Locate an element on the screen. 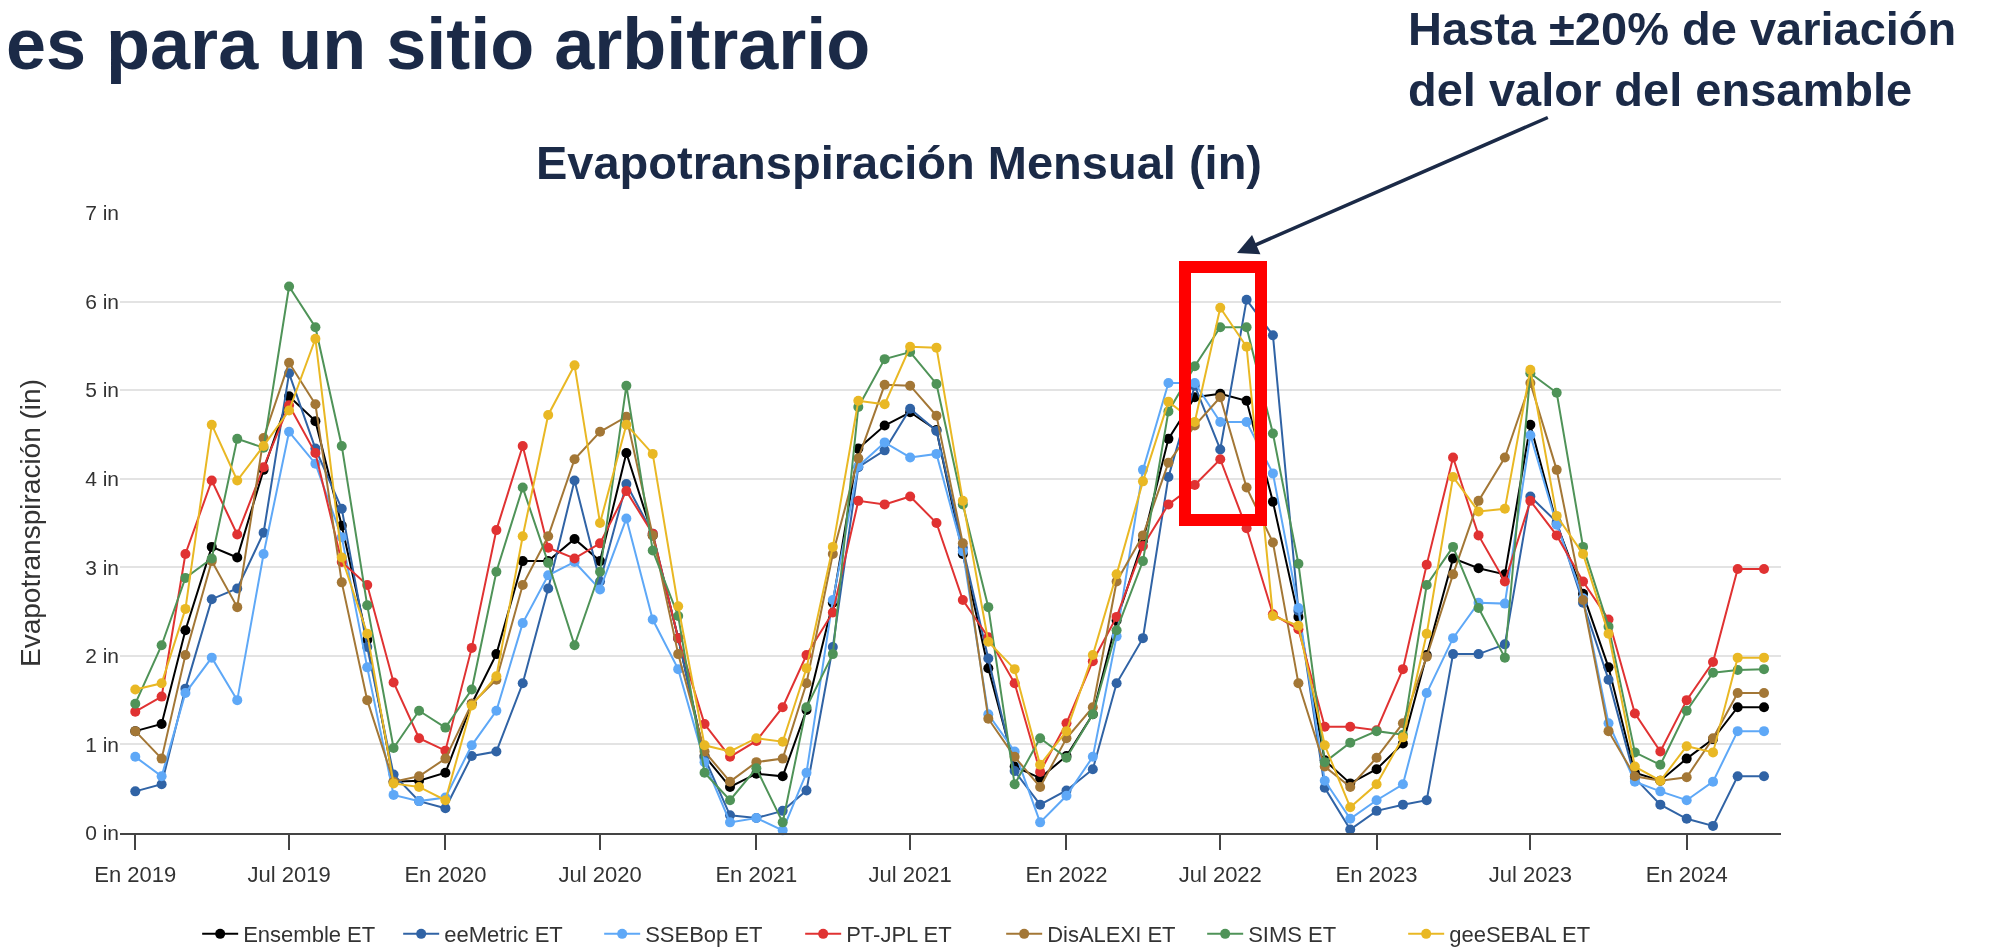 The width and height of the screenshot is (1998, 950). y-tick-label: 1 in is located at coordinates (102, 744).